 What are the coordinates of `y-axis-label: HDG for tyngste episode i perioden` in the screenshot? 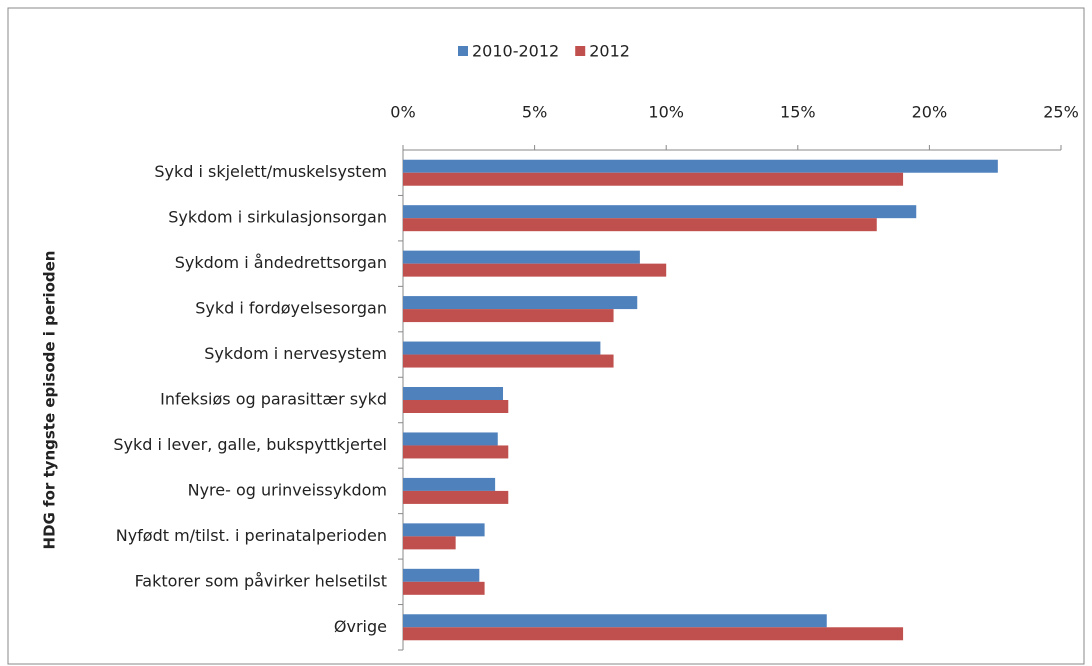 It's located at (50, 400).